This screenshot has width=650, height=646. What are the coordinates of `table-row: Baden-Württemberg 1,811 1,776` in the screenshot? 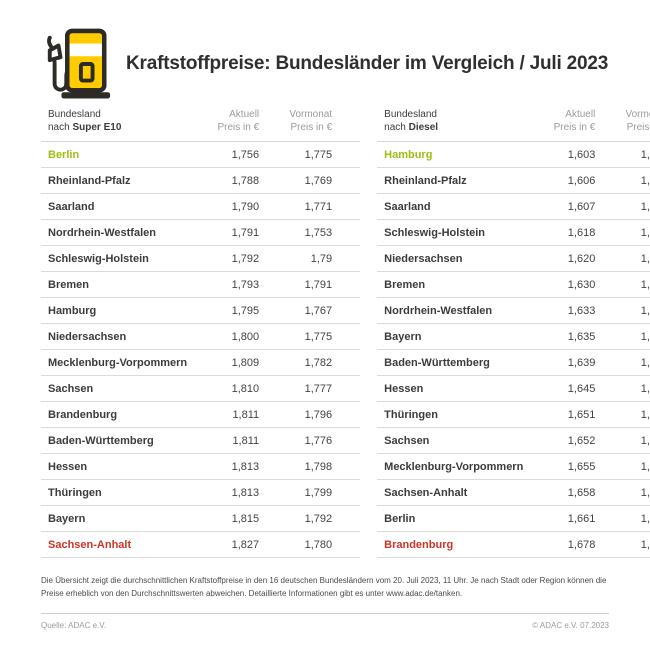 It's located at (201, 441).